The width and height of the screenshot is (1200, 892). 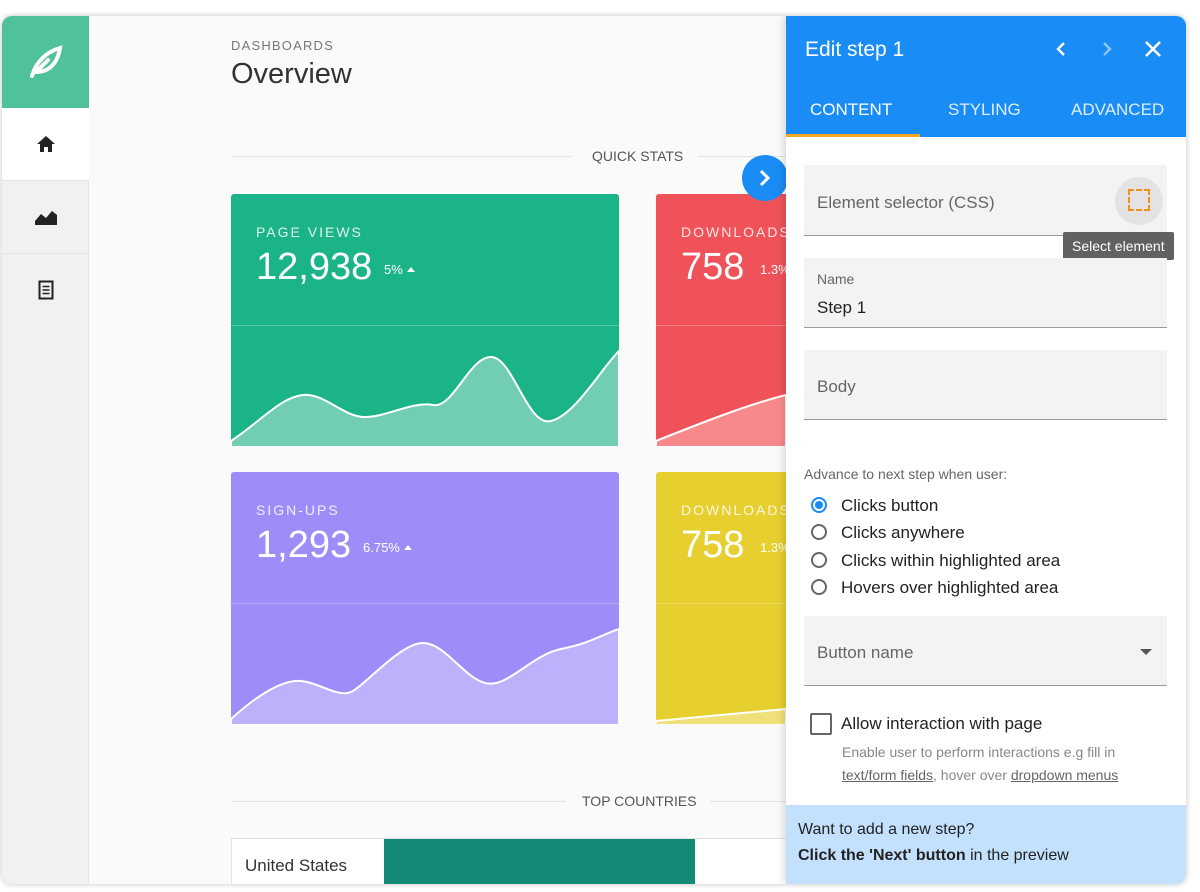 I want to click on card-value: 12,938, so click(x=314, y=267).